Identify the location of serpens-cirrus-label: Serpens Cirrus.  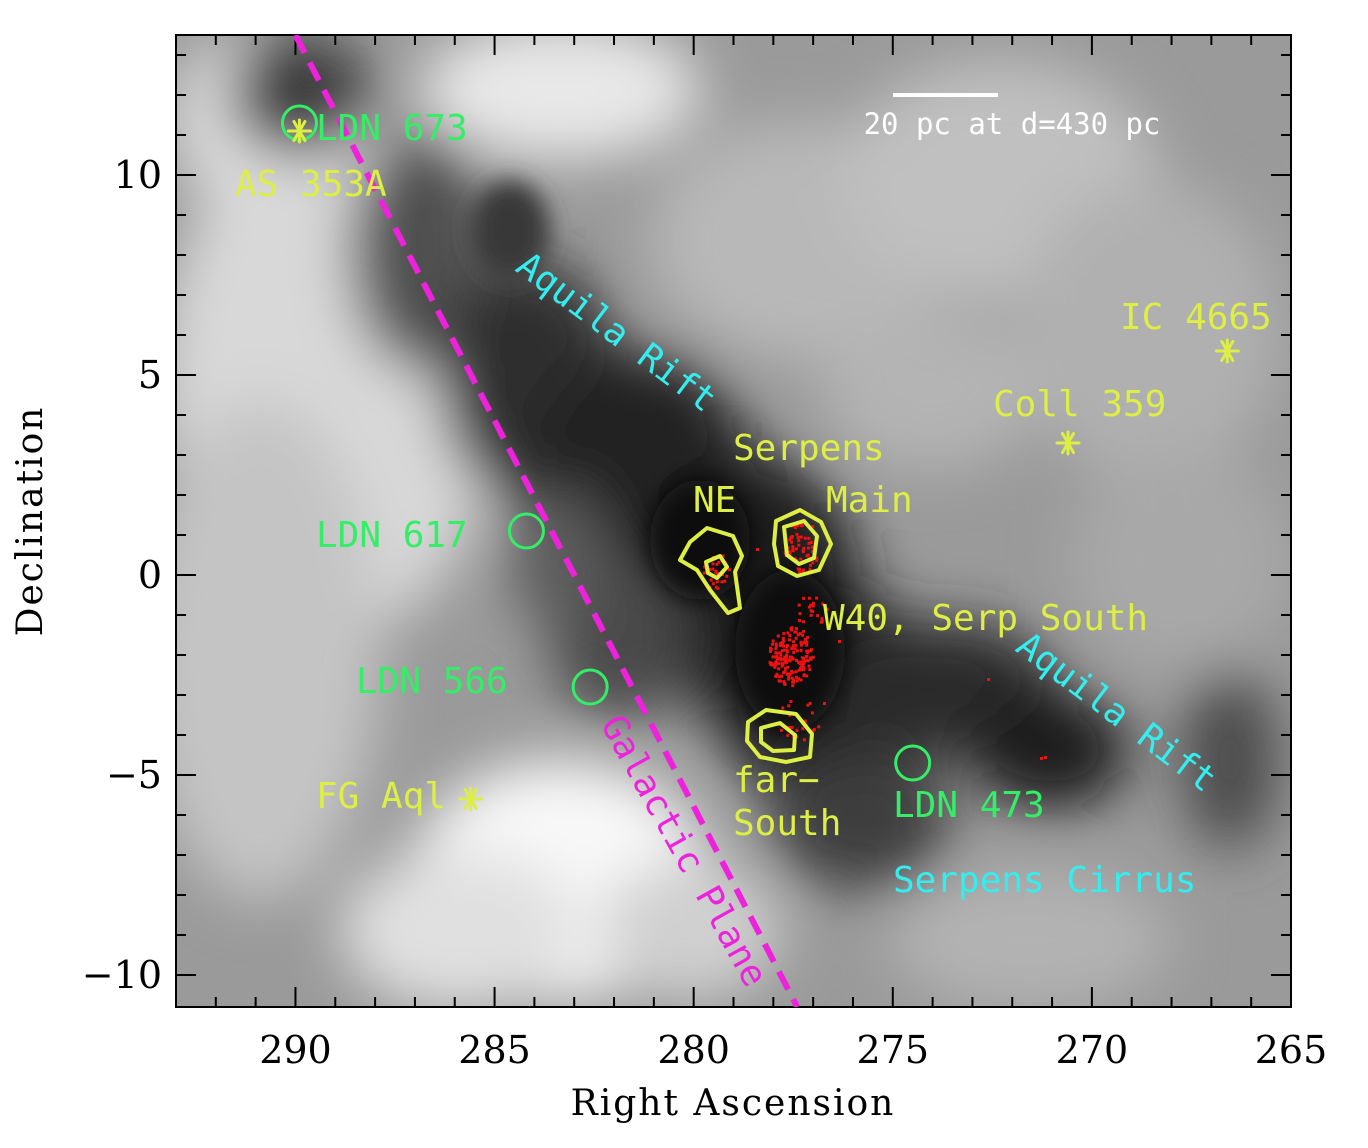
(1044, 880).